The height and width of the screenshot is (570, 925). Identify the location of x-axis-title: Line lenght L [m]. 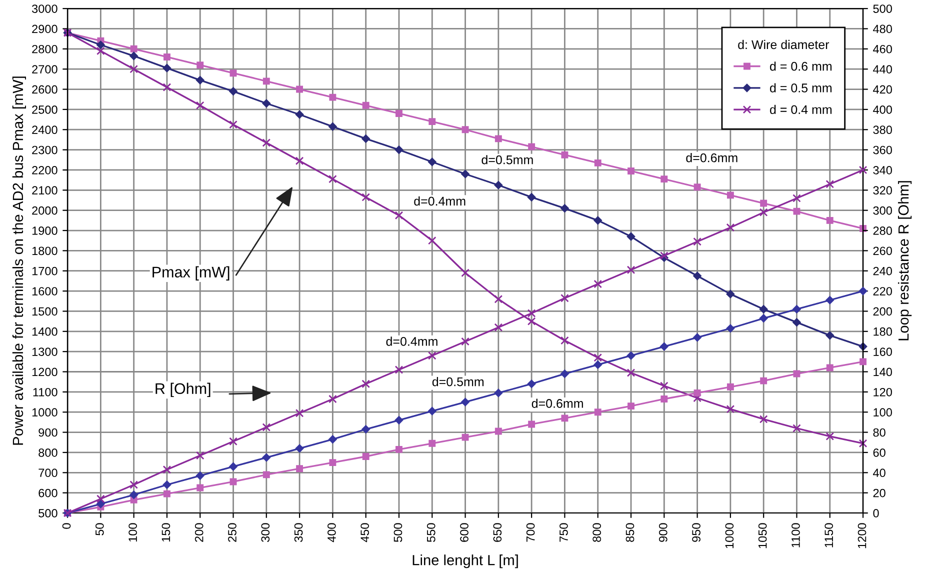
(465, 561).